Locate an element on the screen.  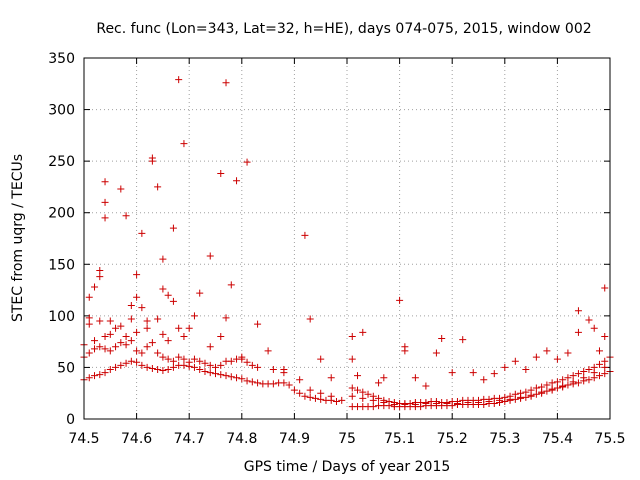
x-tick-label: 74.5 is located at coordinates (83, 439).